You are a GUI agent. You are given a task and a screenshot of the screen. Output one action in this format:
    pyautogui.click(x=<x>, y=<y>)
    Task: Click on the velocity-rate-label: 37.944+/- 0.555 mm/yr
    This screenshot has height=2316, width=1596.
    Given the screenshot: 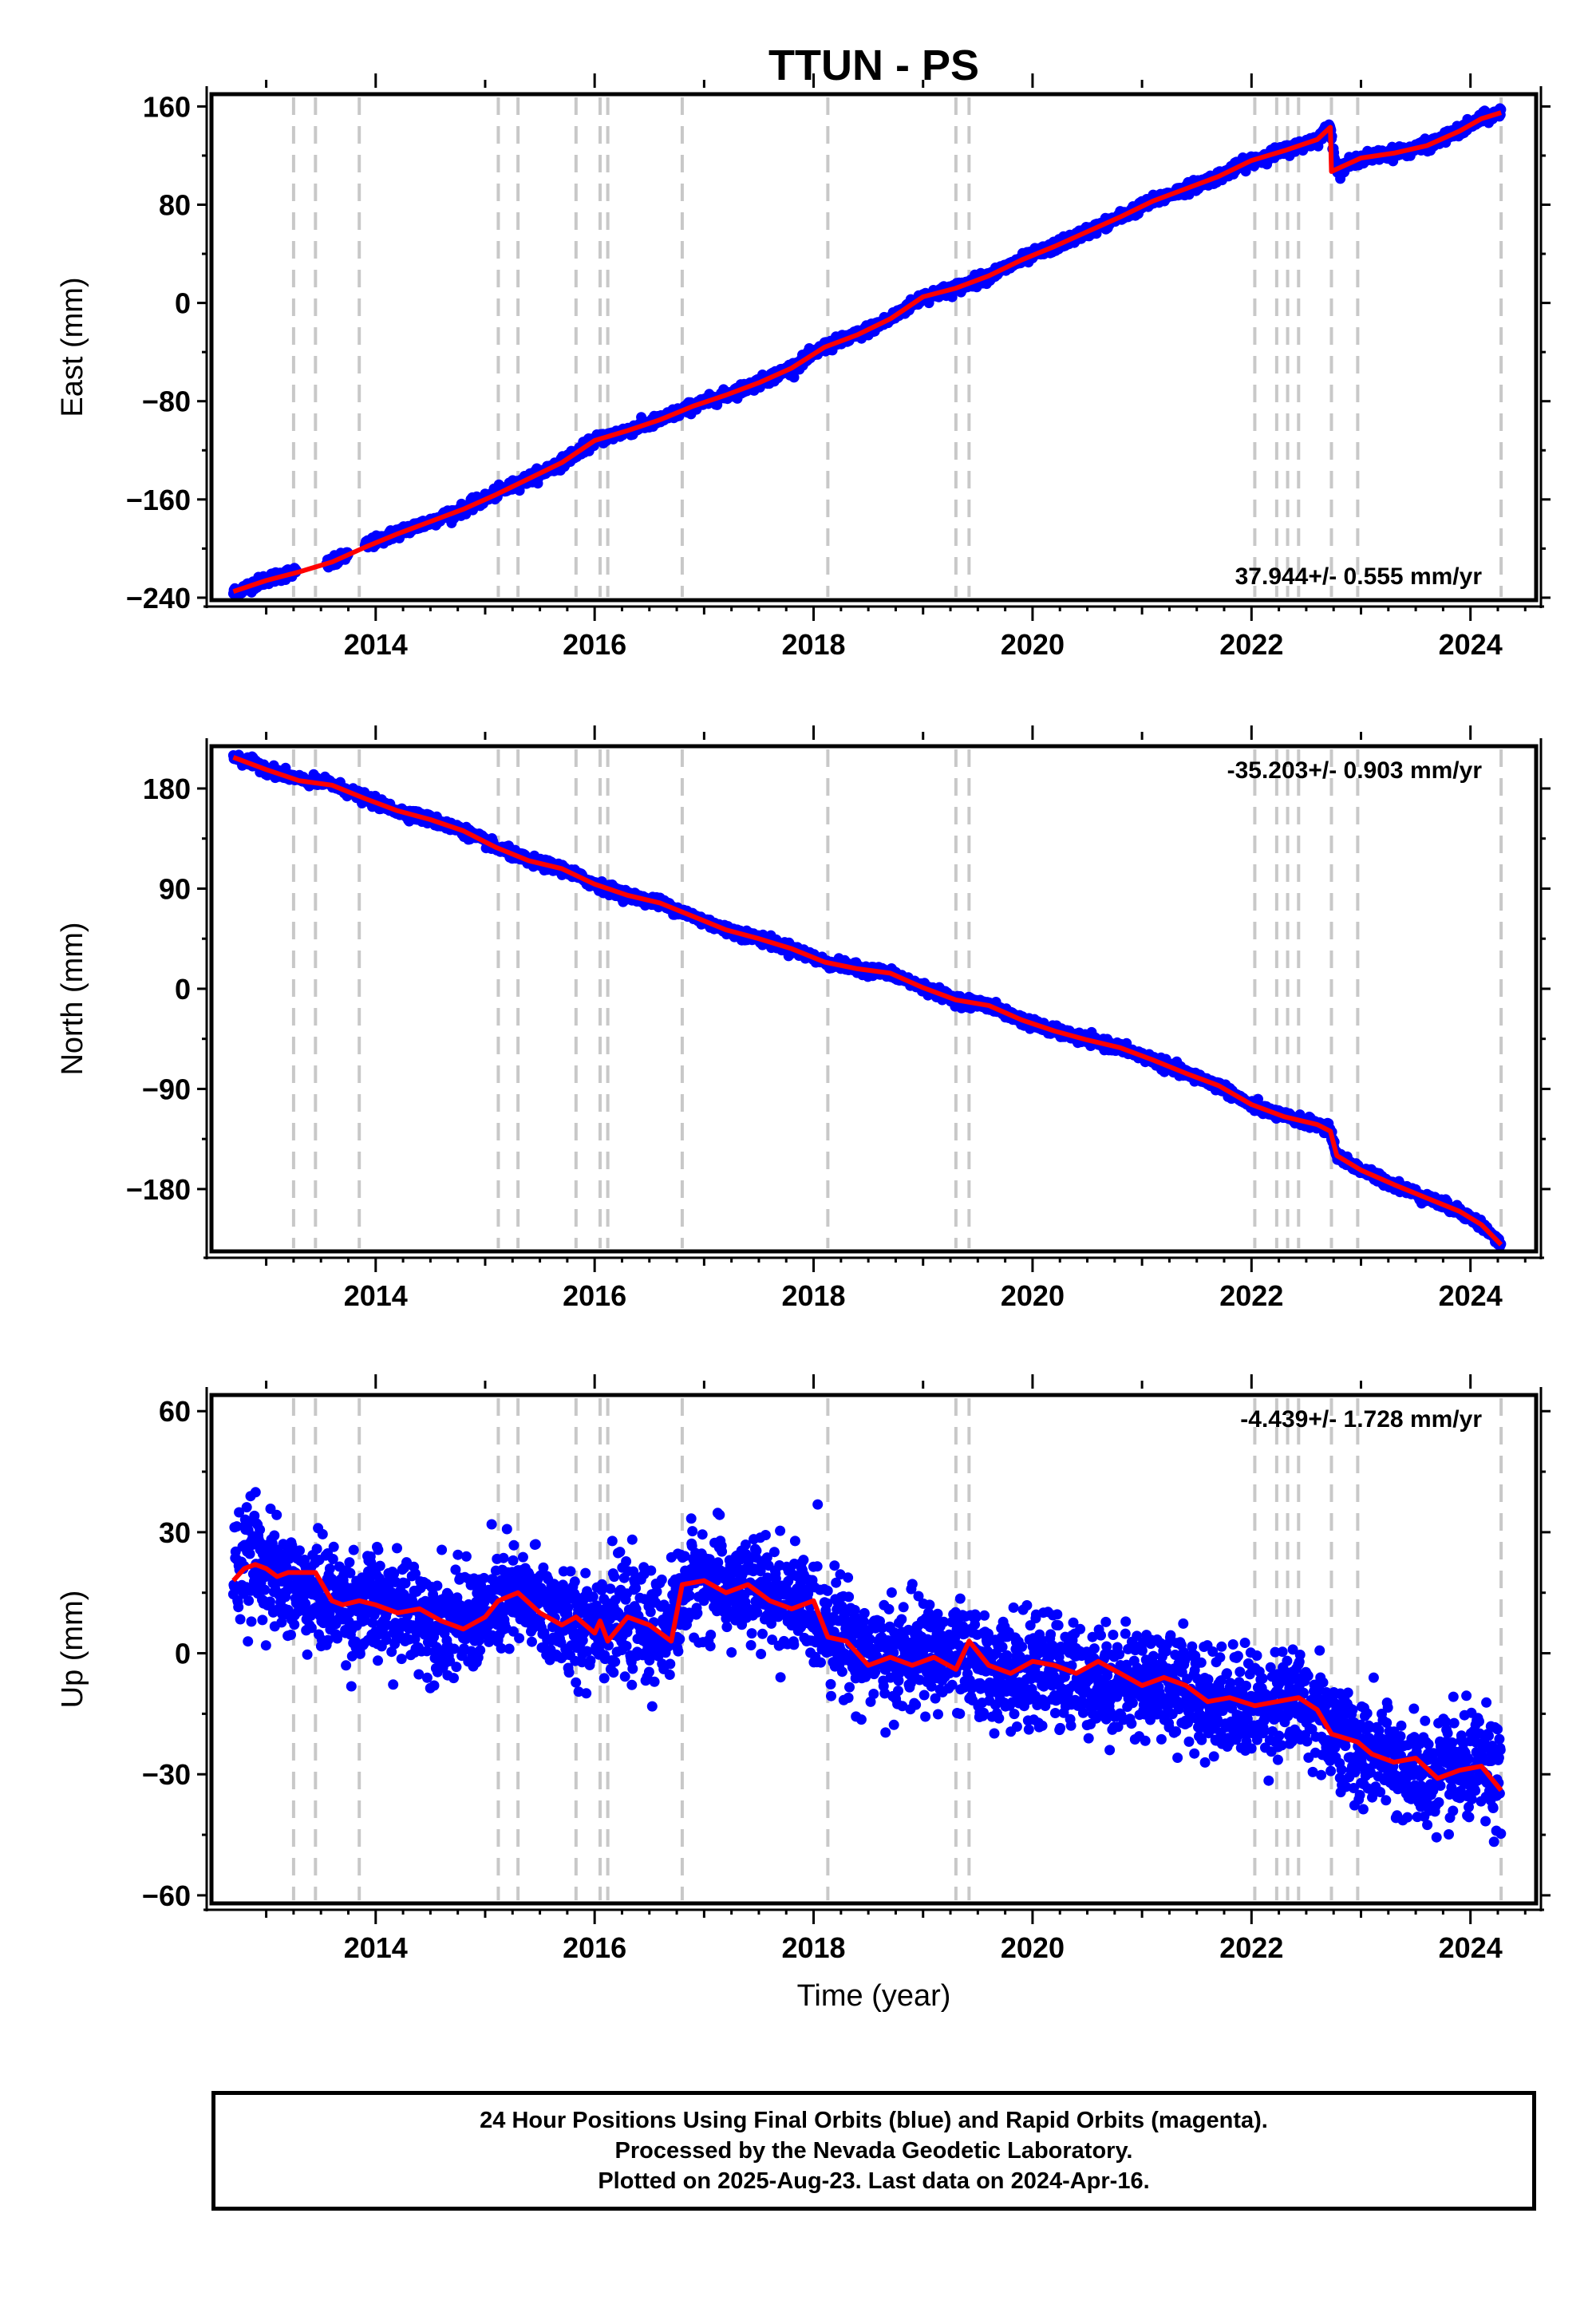 What is the action you would take?
    pyautogui.click(x=1359, y=576)
    